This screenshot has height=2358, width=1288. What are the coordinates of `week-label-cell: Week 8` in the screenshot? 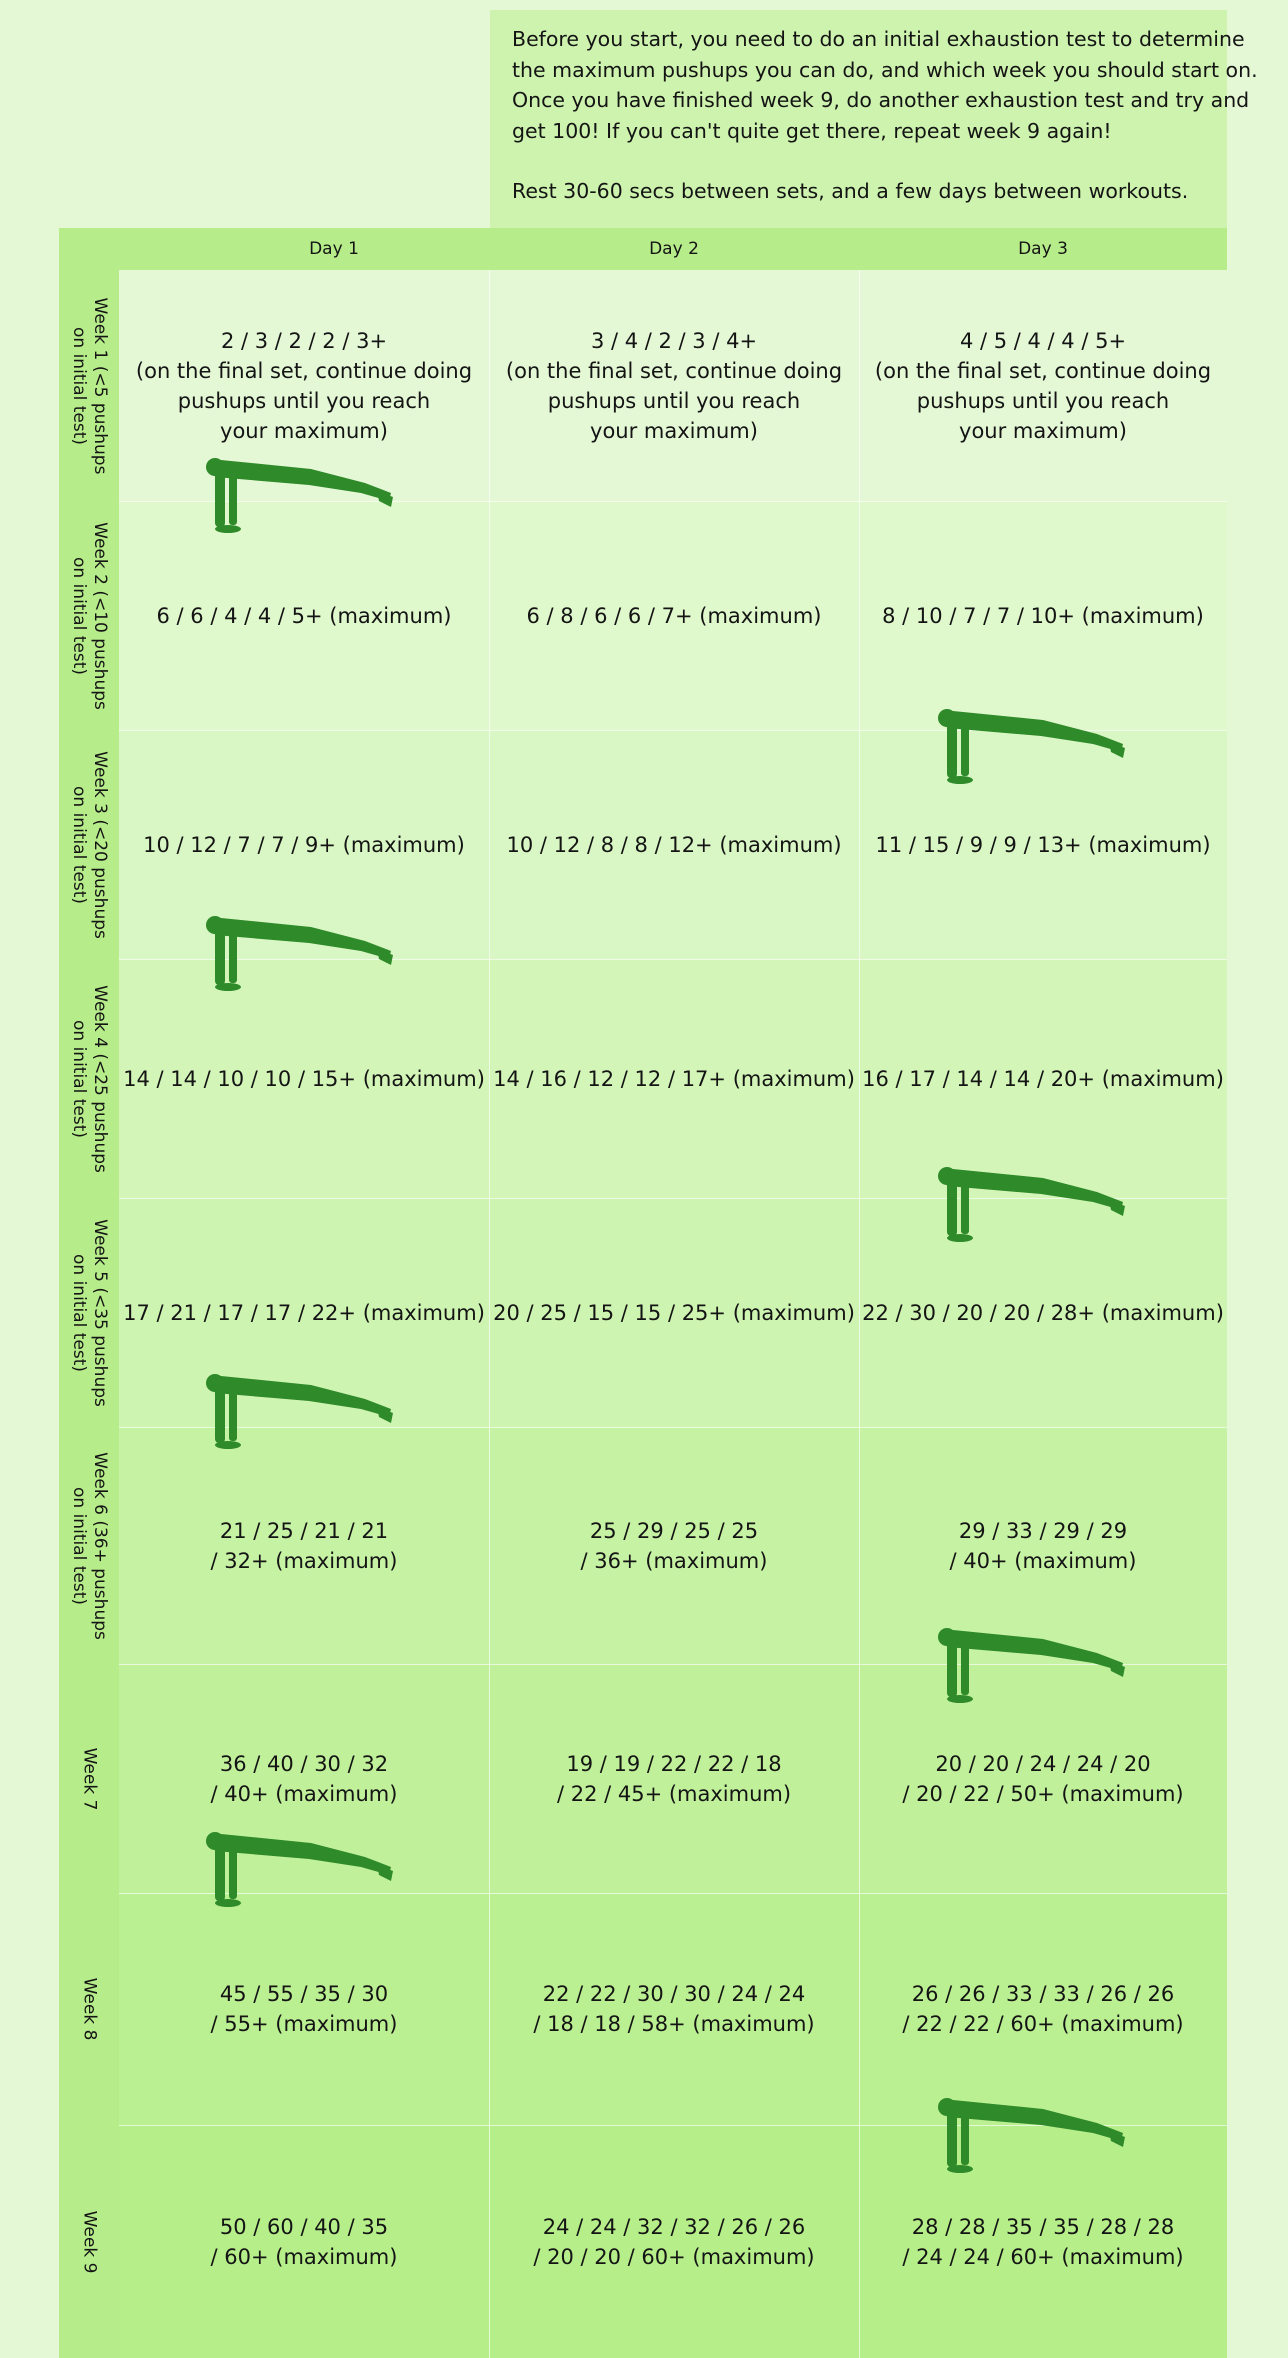 It's located at (89, 2009).